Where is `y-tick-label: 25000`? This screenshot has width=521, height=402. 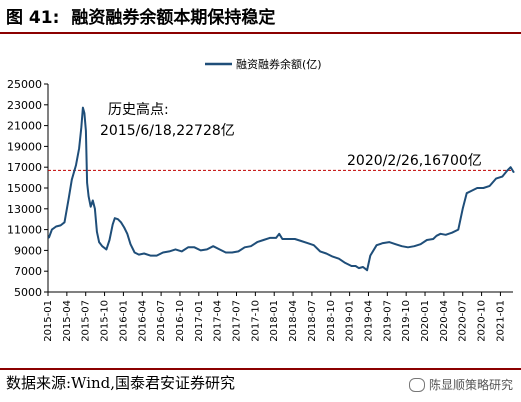 y-tick-label: 25000 is located at coordinates (24, 84).